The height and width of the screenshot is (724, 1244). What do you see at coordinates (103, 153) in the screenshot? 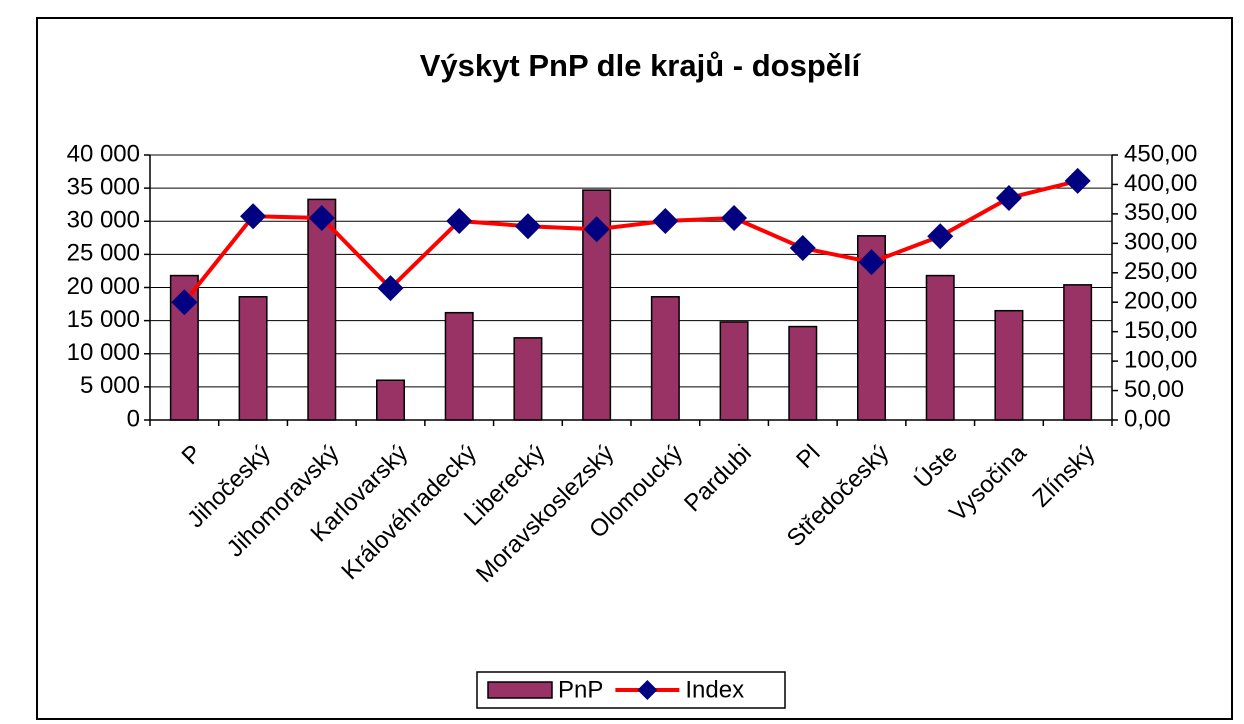
I see `y-tick-label: 40 000` at bounding box center [103, 153].